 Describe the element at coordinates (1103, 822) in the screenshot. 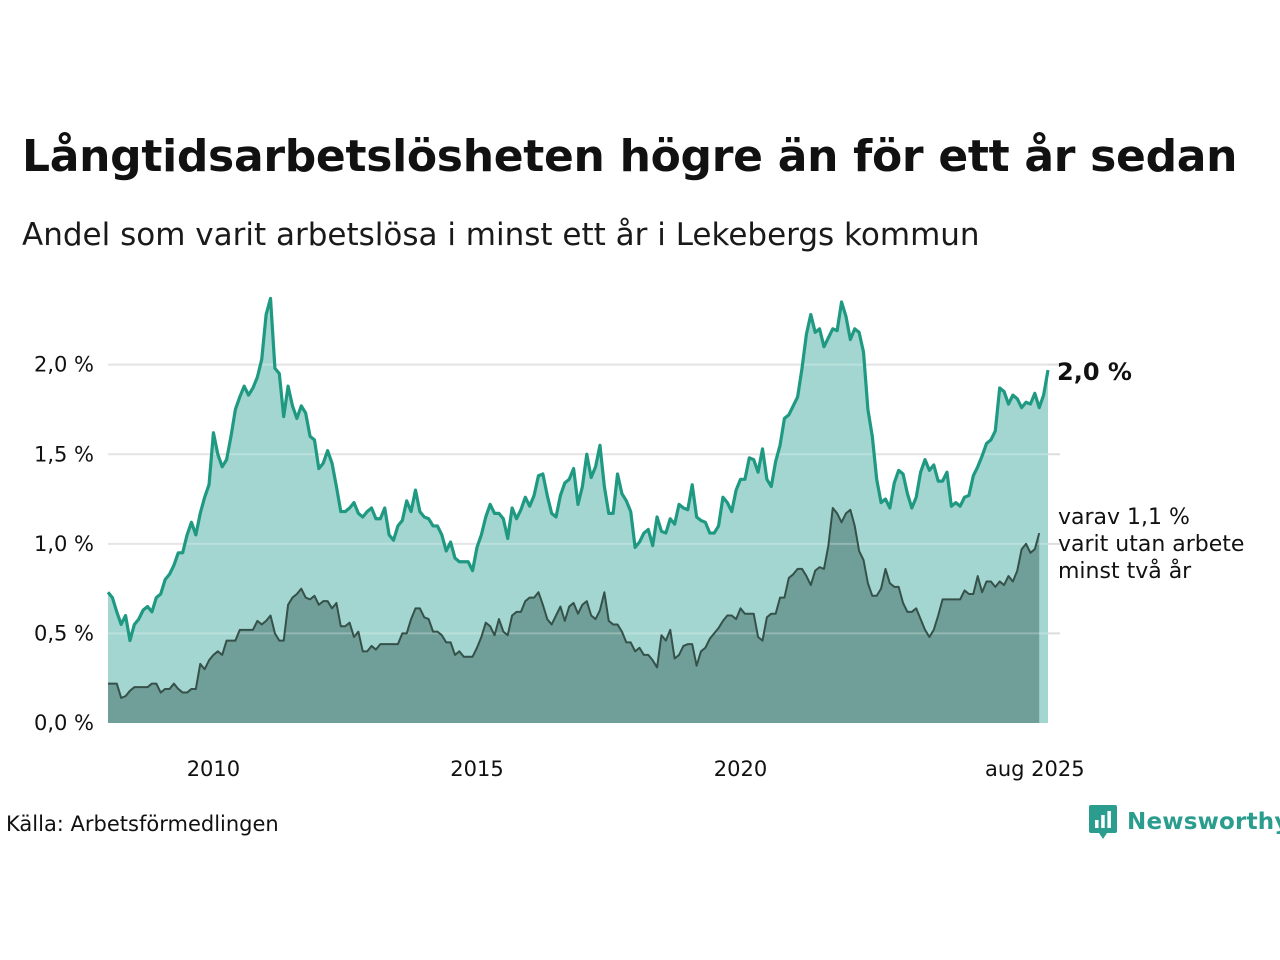

I see `newsworthy-logo-icon` at that location.